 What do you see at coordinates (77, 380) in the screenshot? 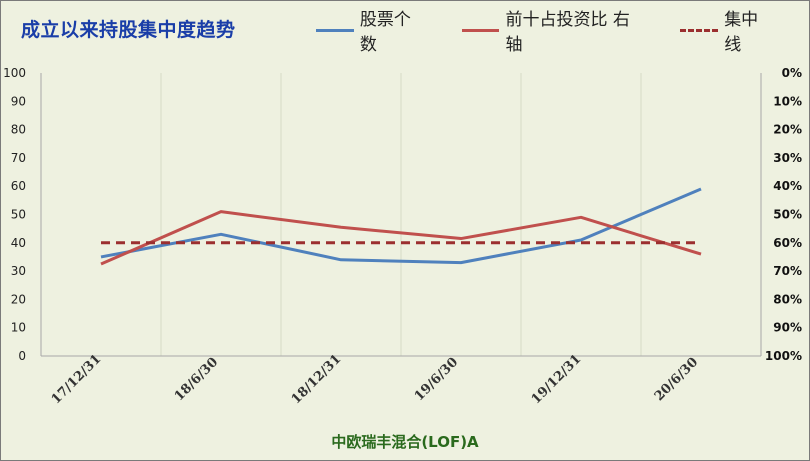
I see `x-tick-label: 17/12/31` at bounding box center [77, 380].